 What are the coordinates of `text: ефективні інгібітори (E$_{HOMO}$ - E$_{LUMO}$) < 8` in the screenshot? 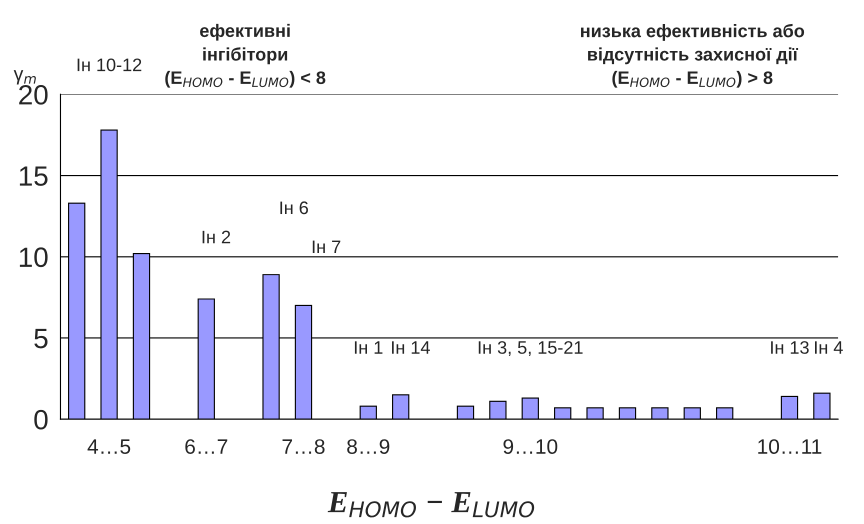 It's located at (245, 56).